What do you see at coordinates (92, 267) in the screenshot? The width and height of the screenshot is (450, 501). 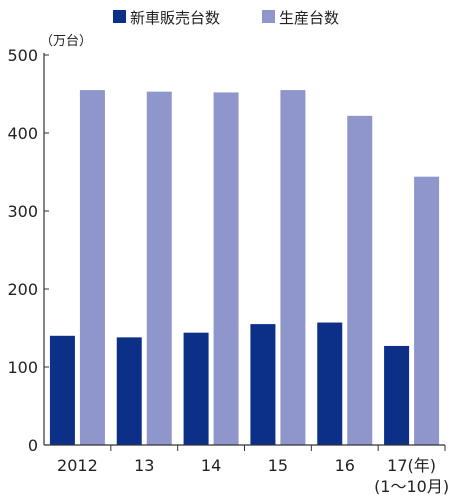 I see `bar-production-2012` at bounding box center [92, 267].